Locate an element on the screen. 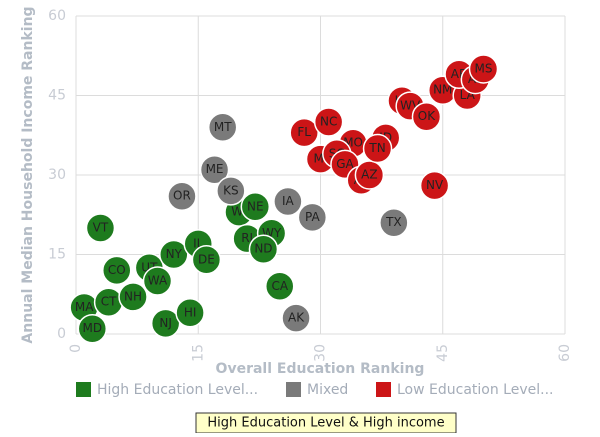  point-label: NV is located at coordinates (435, 185).